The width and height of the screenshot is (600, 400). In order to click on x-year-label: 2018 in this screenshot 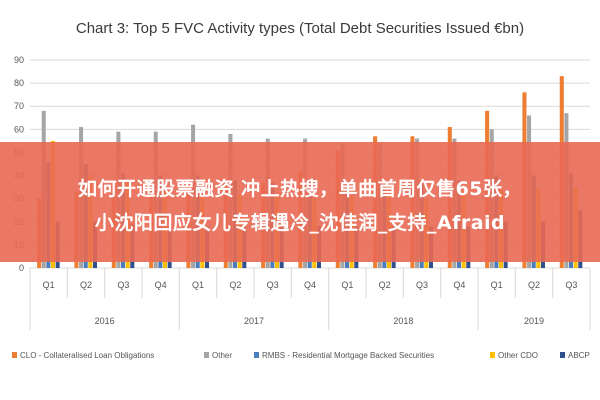, I will do `click(403, 321)`.